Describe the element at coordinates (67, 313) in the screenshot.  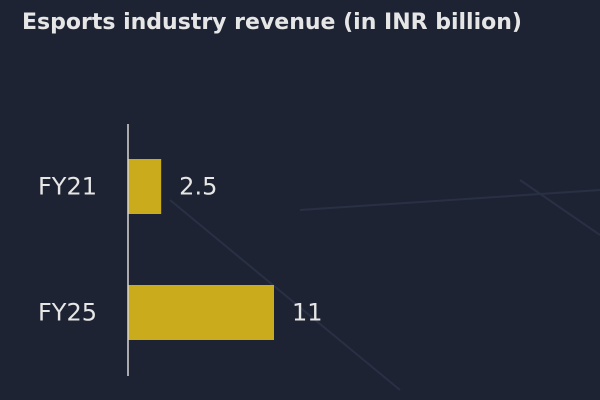
I see `category-label-fy25: FY25` at that location.